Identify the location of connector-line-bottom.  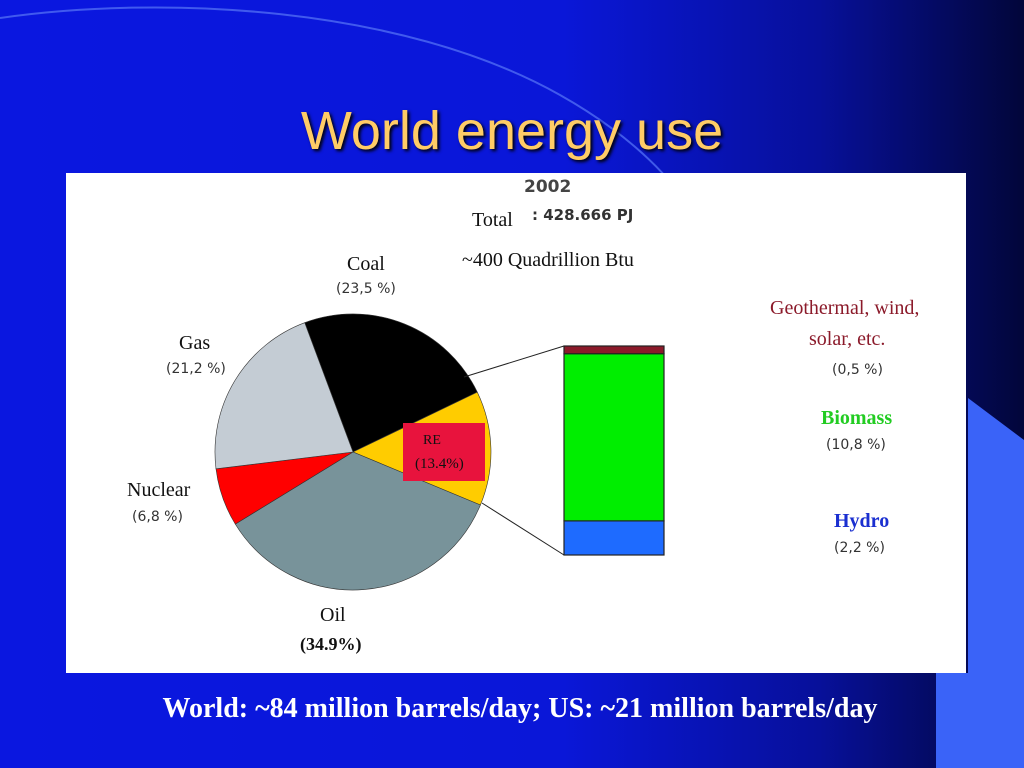
(523, 529).